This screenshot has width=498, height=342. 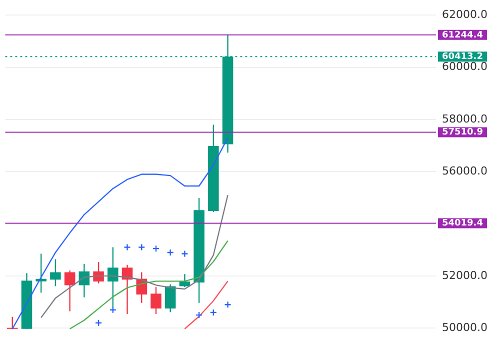 I want to click on y-tick-label: 58000.0, so click(x=465, y=119).